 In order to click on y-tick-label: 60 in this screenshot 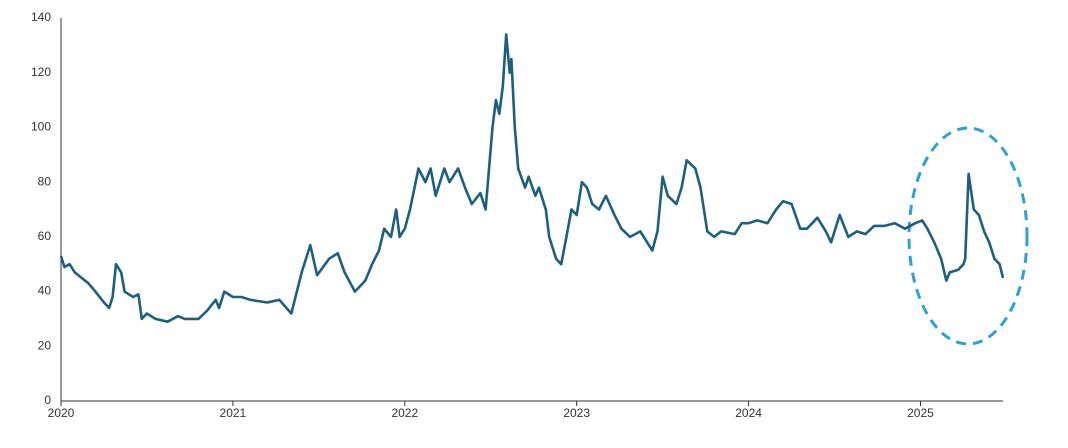, I will do `click(45, 236)`.